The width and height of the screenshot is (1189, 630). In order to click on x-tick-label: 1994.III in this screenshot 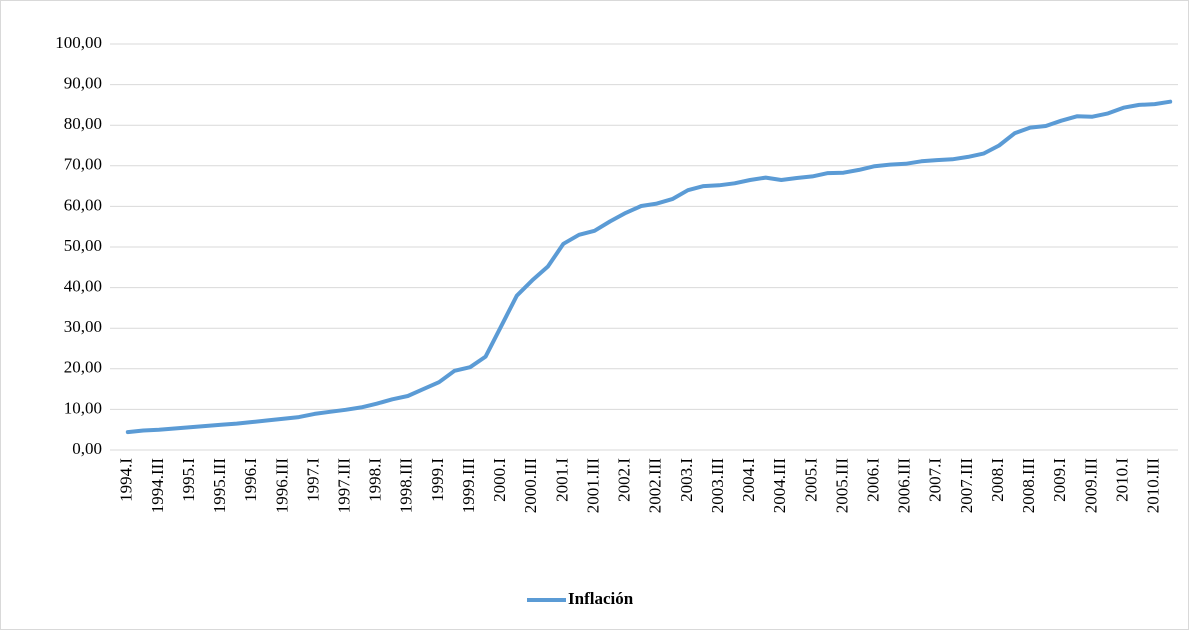, I will do `click(157, 486)`.